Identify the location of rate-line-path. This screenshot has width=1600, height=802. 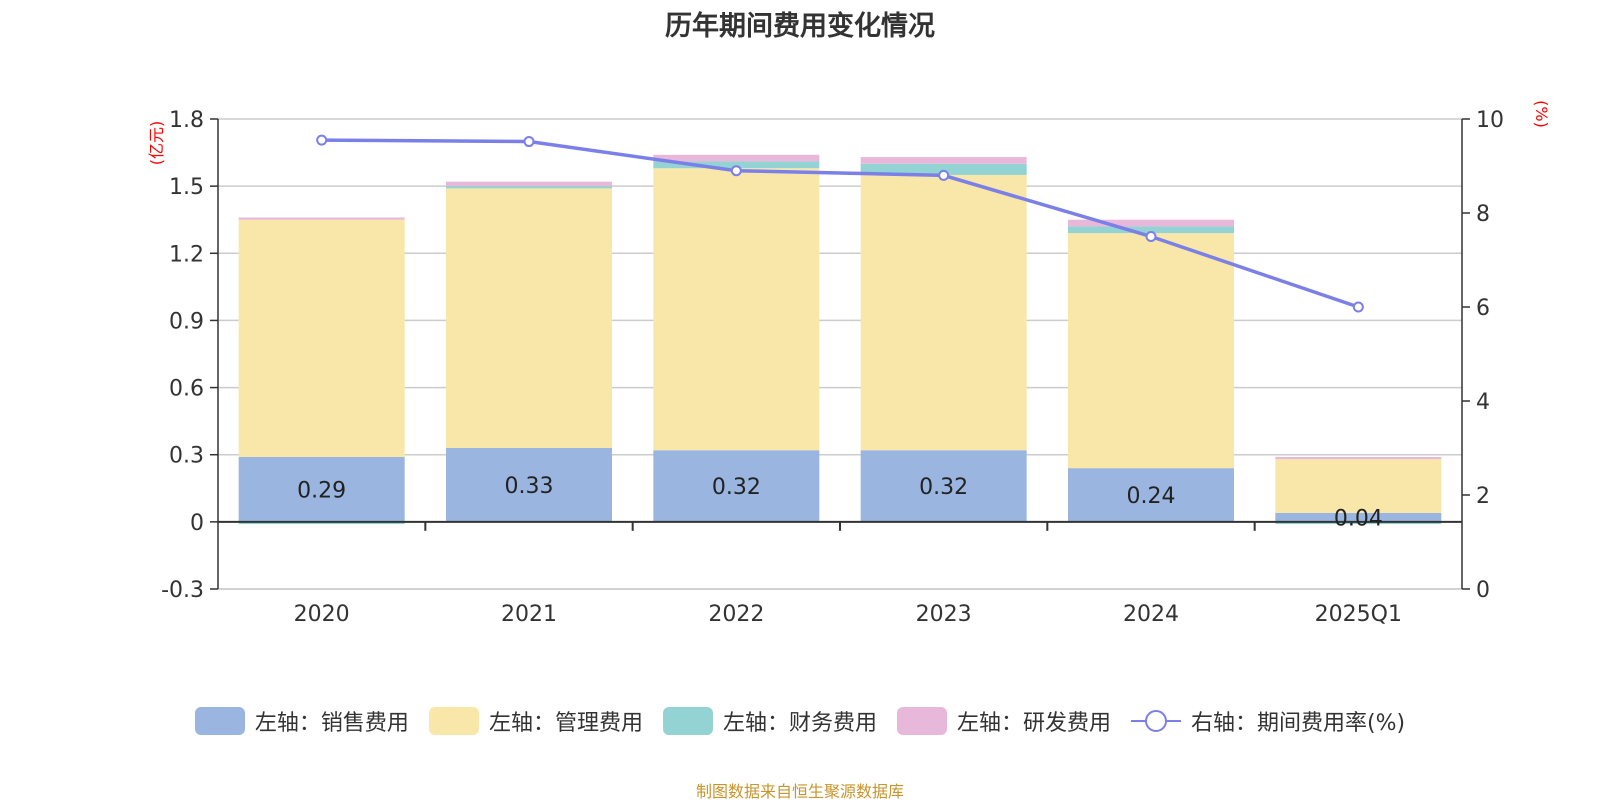
(840, 223).